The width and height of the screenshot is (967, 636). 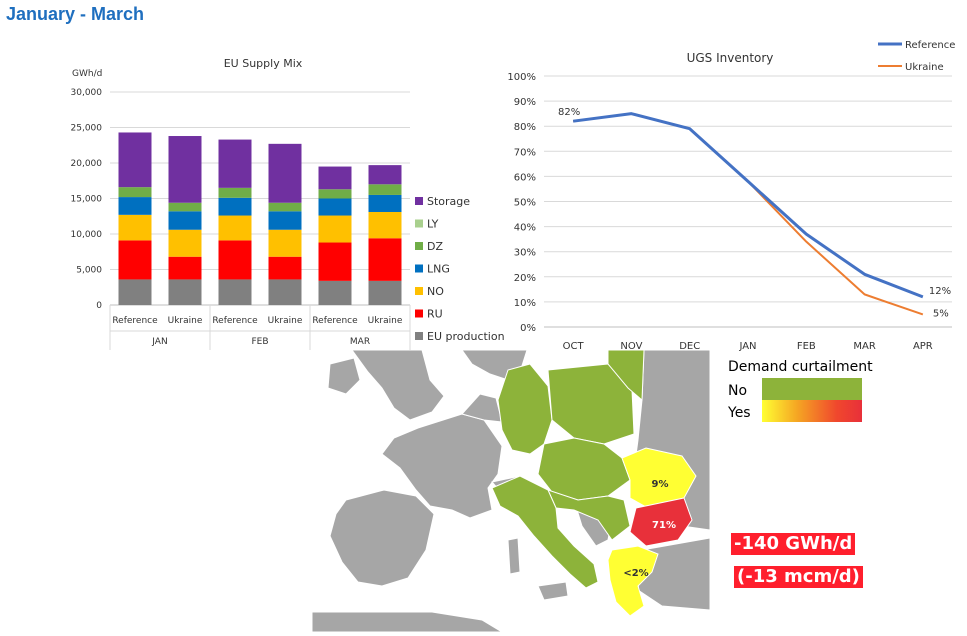 I want to click on supply-mix-title: EU Supply Mix, so click(x=263, y=63).